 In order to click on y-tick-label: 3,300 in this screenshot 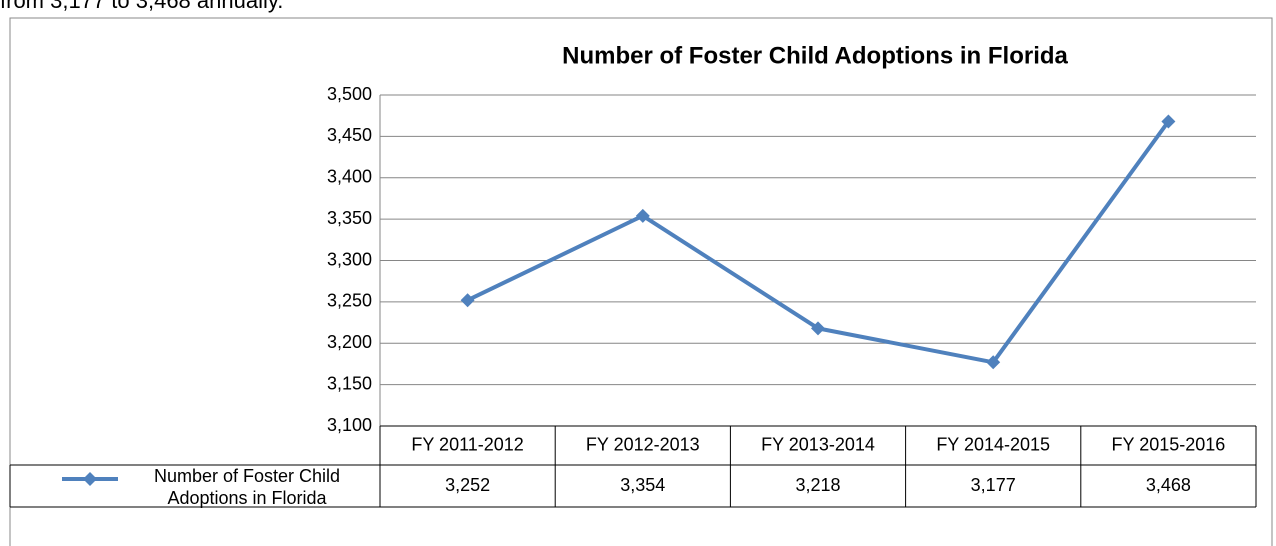, I will do `click(349, 259)`.